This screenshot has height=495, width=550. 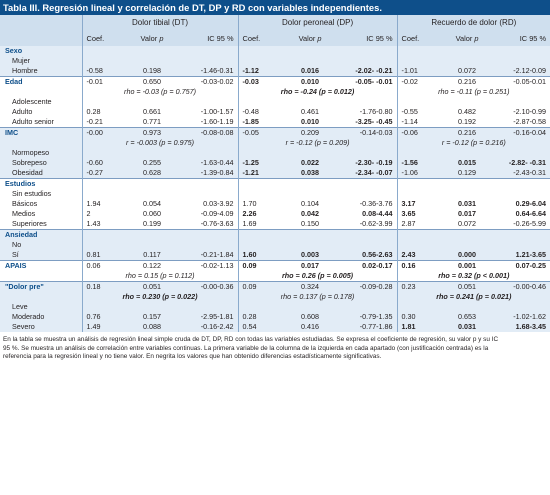 I want to click on ci-cell: -1.63-0.44, so click(x=210, y=163).